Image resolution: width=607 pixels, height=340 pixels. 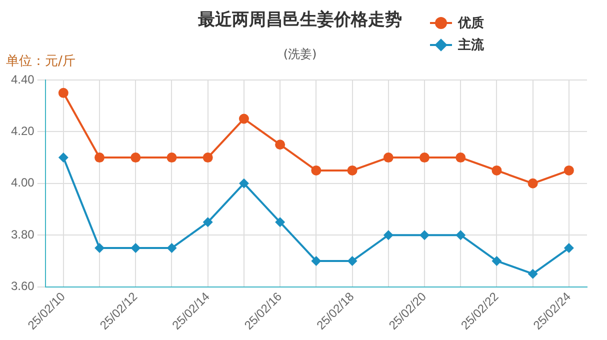 I want to click on legend-label: 主流, so click(x=471, y=45).